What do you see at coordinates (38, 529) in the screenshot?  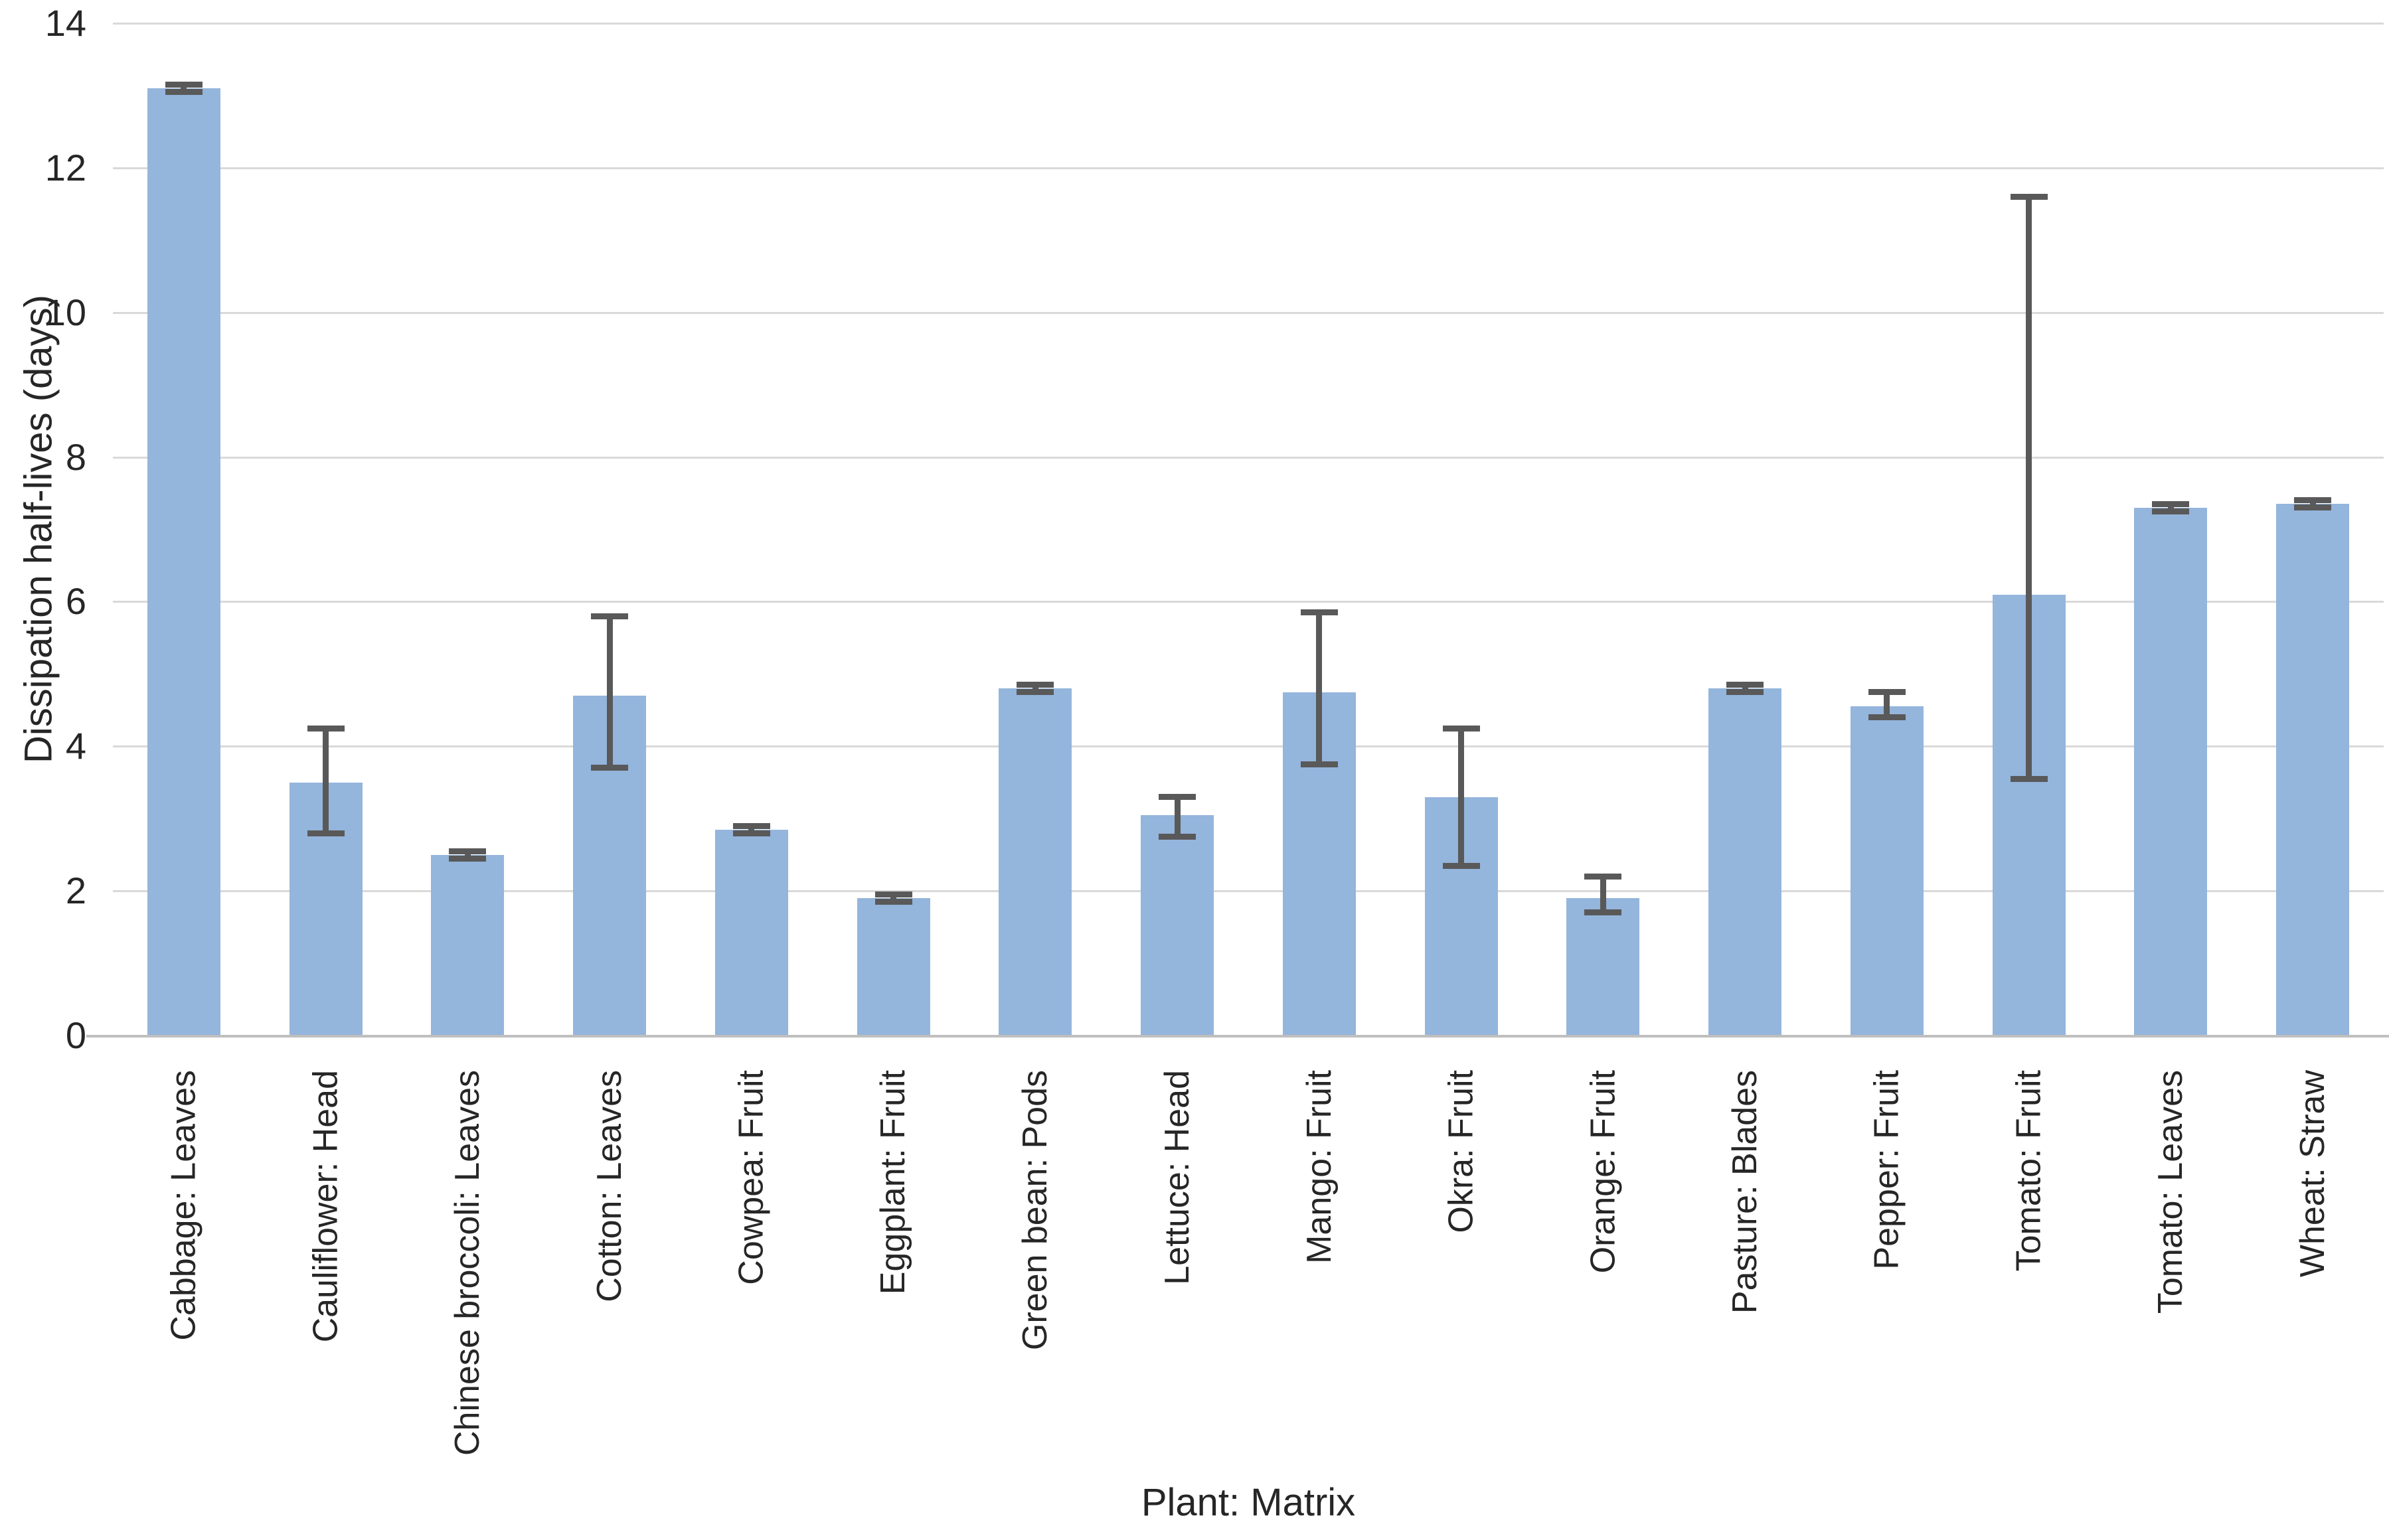 I see `y-axis-title: Dissipation half-lives (days)` at bounding box center [38, 529].